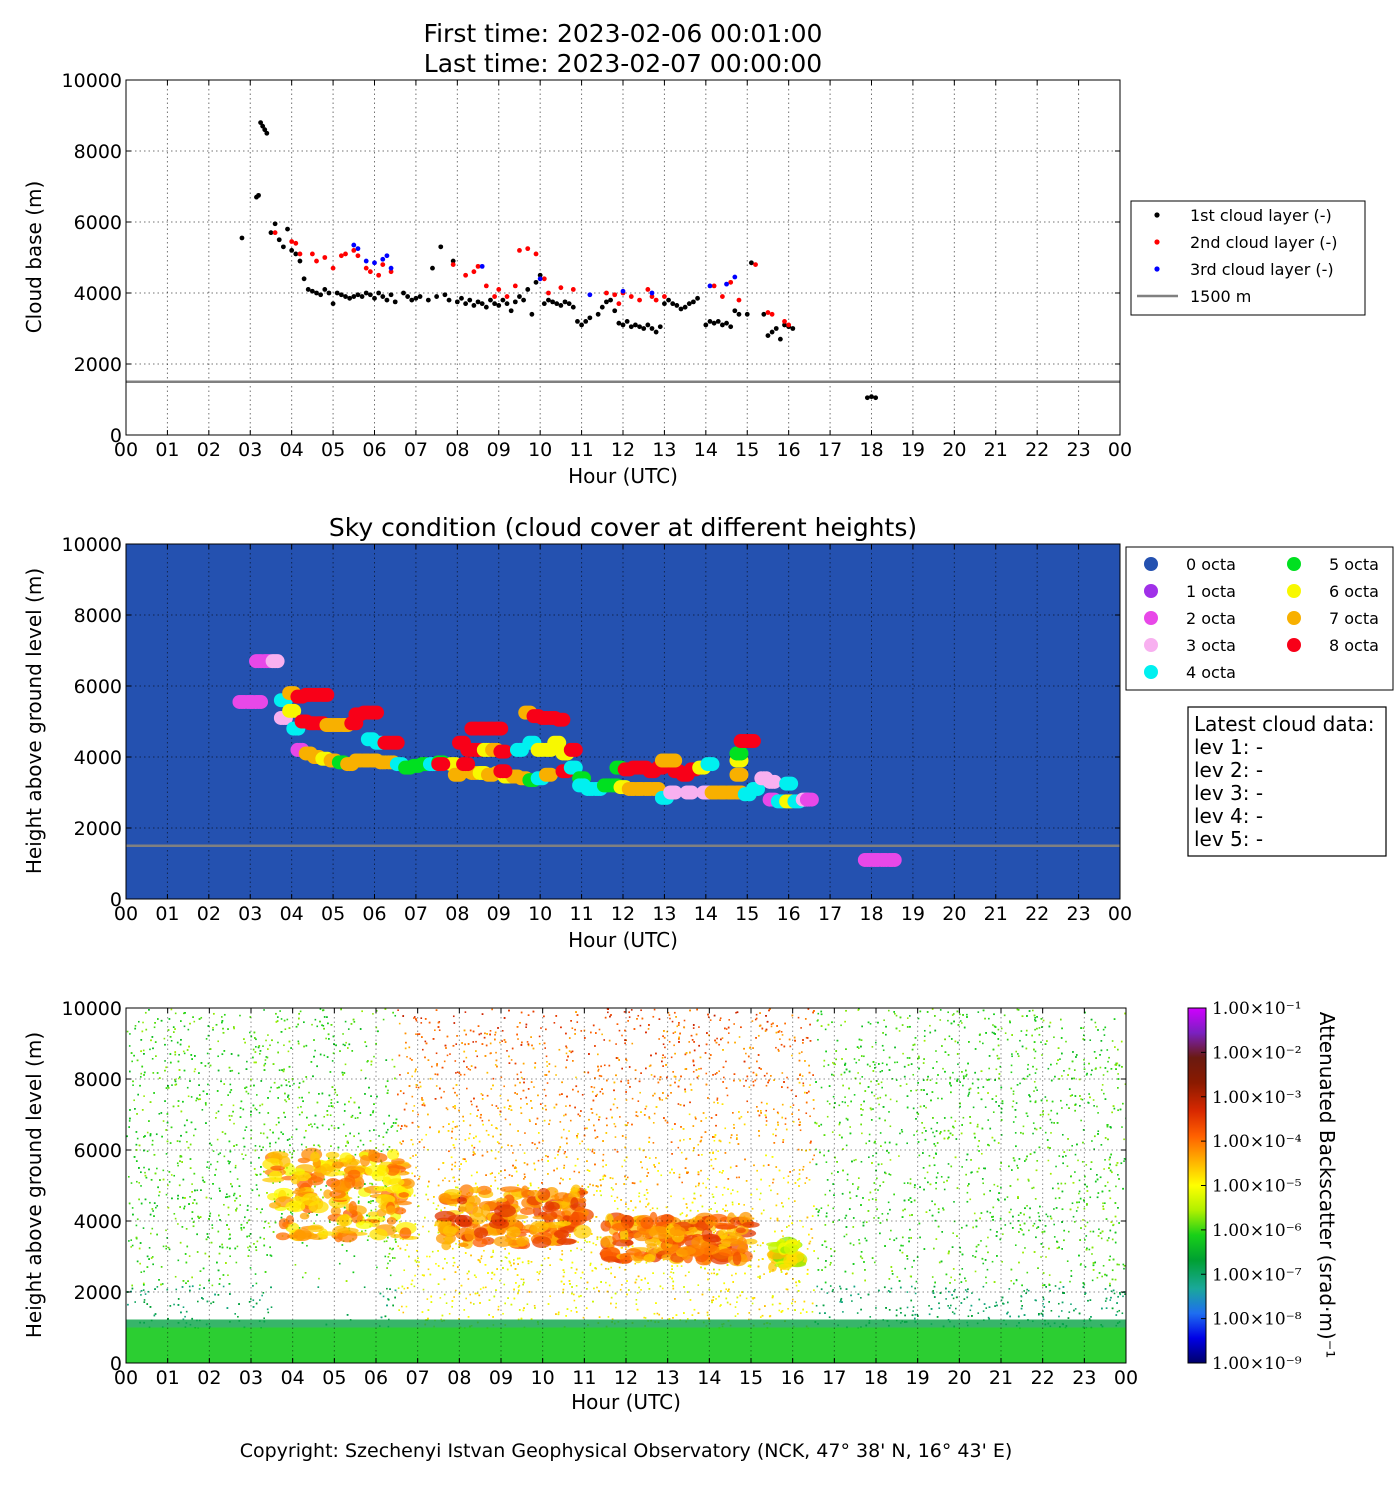  What do you see at coordinates (540, 450) in the screenshot?
I see `x-tick-label: 10` at bounding box center [540, 450].